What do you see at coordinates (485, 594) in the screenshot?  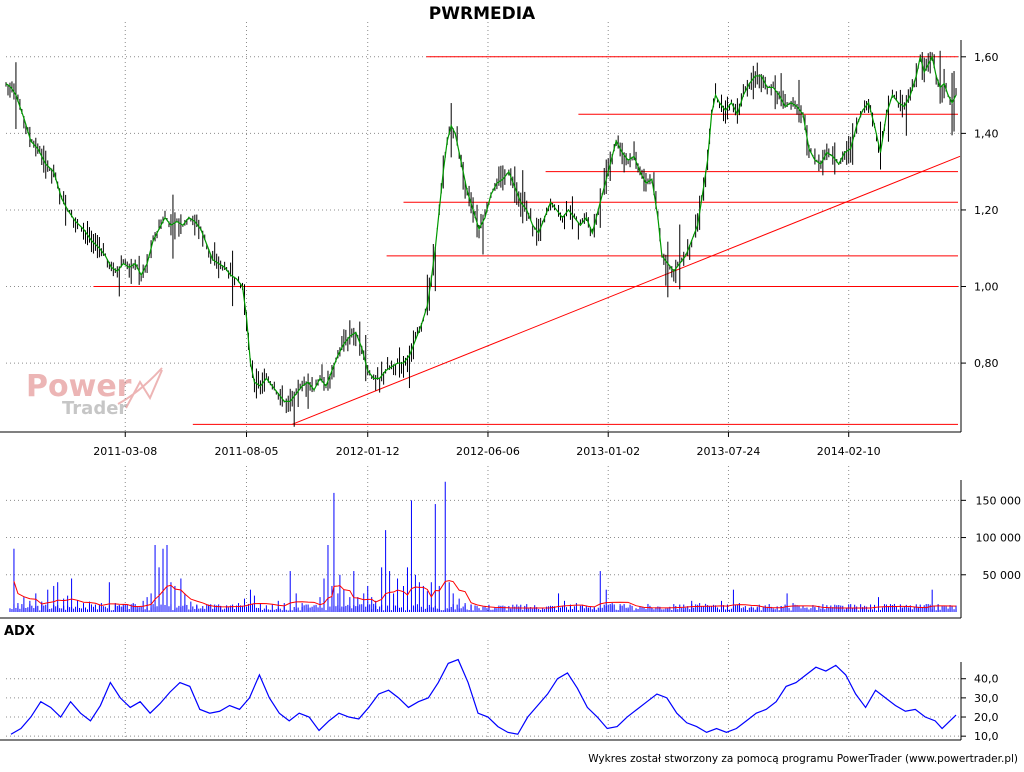 I see `volume-average-line` at bounding box center [485, 594].